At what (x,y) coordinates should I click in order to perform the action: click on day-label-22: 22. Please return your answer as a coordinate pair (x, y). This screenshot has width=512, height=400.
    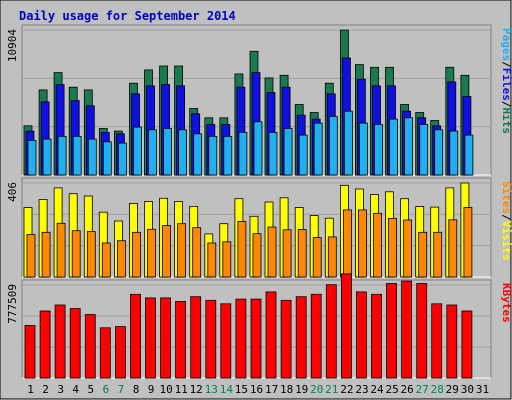
    Looking at the image, I should click on (346, 389).